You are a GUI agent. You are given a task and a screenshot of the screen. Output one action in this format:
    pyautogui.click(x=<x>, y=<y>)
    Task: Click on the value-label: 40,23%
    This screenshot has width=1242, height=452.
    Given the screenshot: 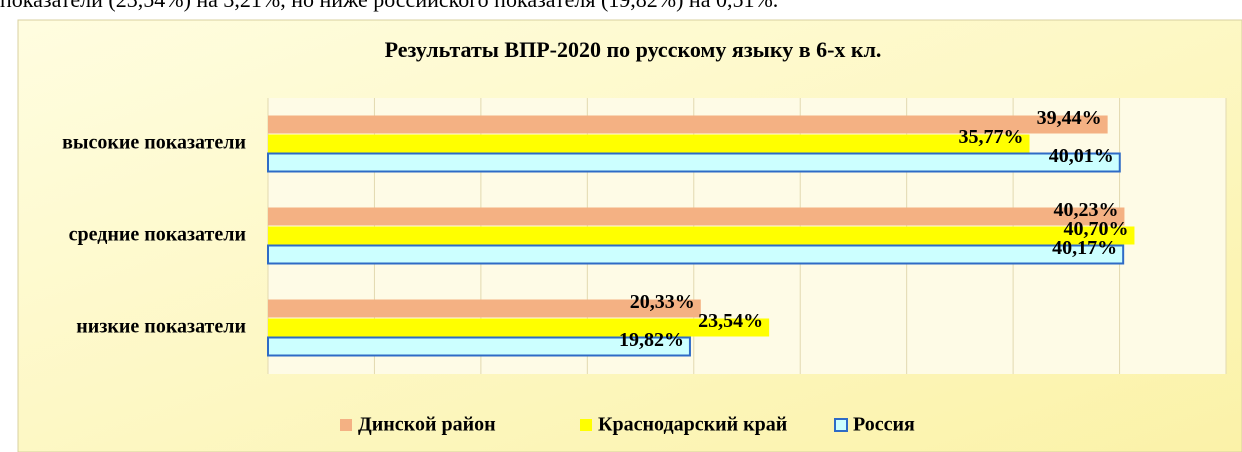 What is the action you would take?
    pyautogui.click(x=1085, y=210)
    